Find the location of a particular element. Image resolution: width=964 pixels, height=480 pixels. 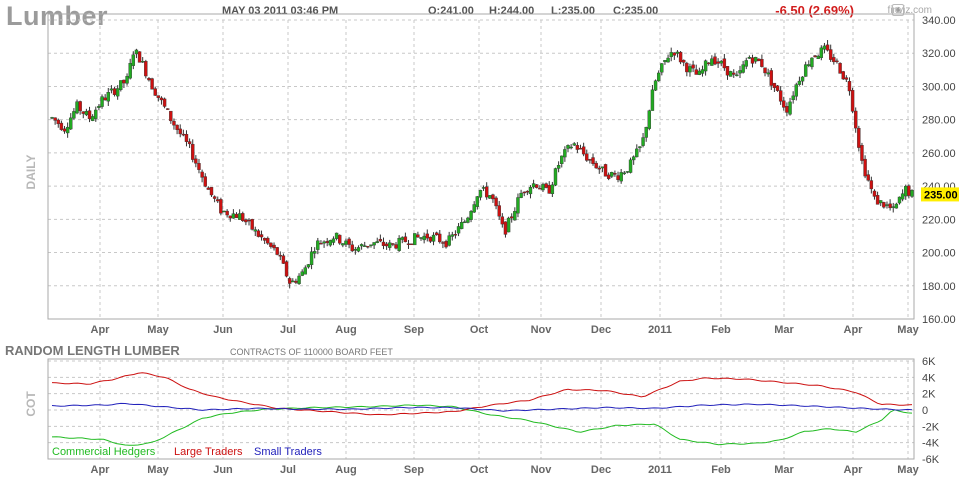

legend-commercial-hedgers: Commercial Hedgers is located at coordinates (104, 452).